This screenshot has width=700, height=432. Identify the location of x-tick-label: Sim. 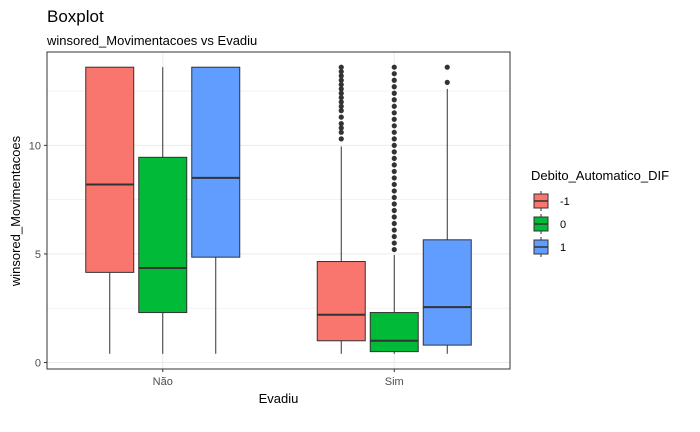
(394, 382).